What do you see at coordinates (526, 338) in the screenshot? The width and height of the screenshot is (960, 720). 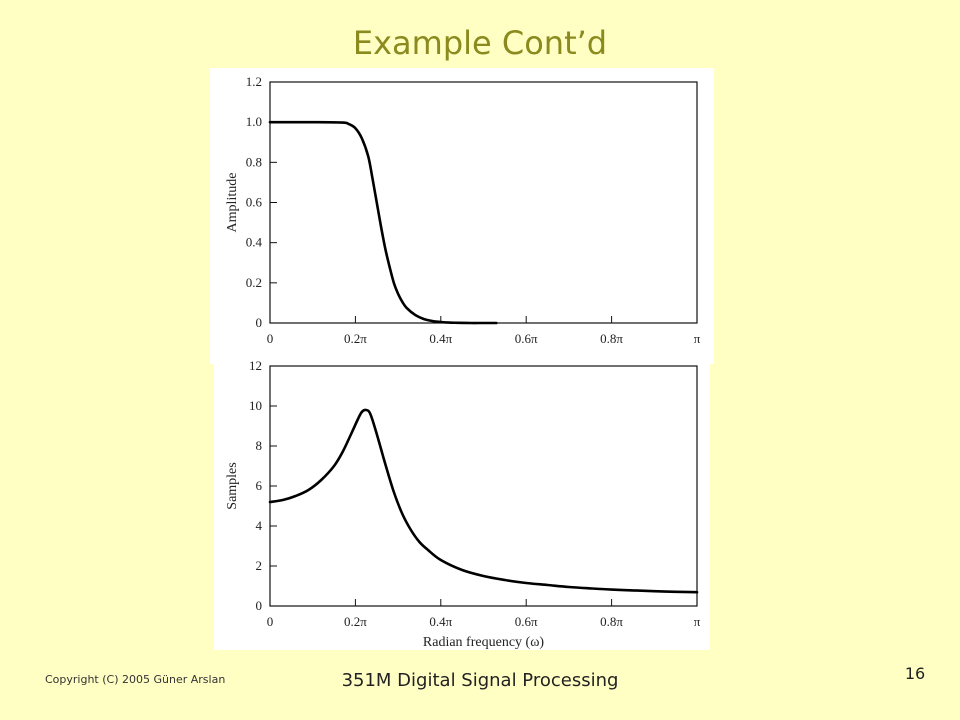 I see `amplitude-x-tick-label: 0.6π` at bounding box center [526, 338].